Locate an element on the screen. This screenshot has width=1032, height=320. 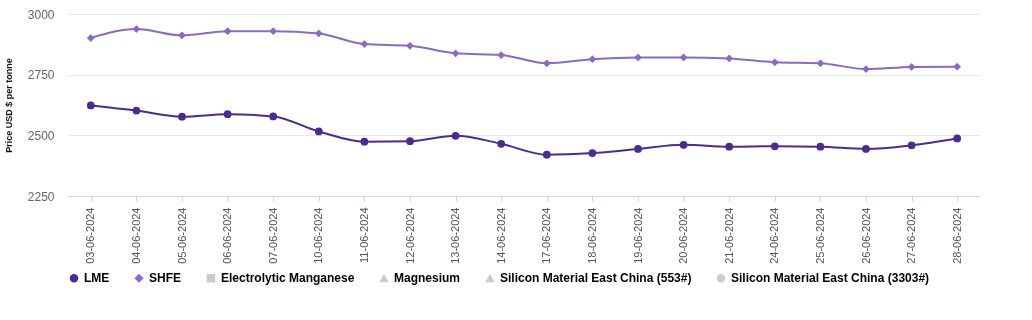
x-tick-label: 21-06-2024 is located at coordinates (728, 235).